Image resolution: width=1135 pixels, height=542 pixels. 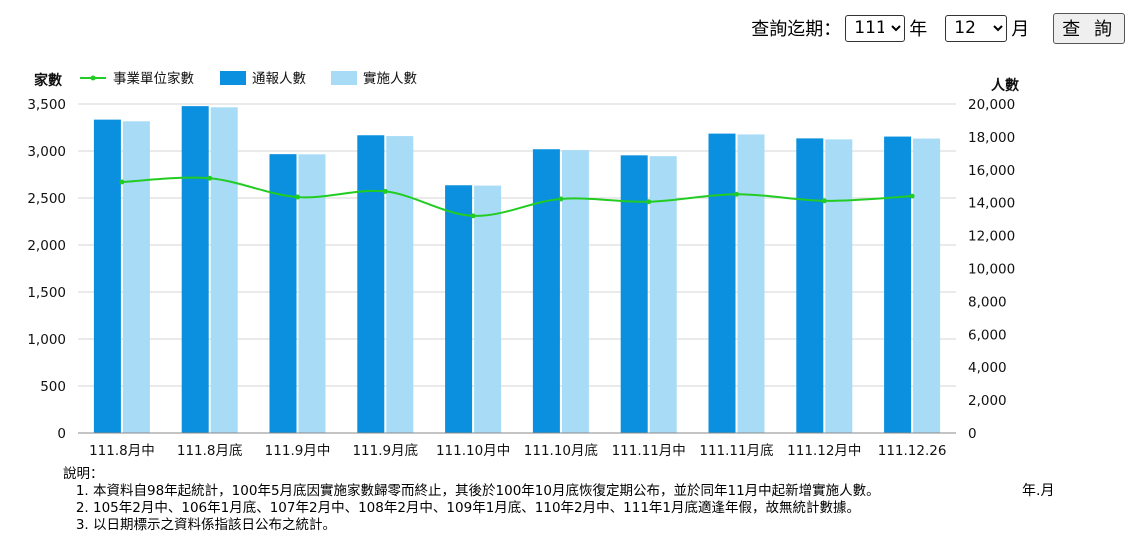 I want to click on right-tick-label: 0, so click(x=972, y=434).